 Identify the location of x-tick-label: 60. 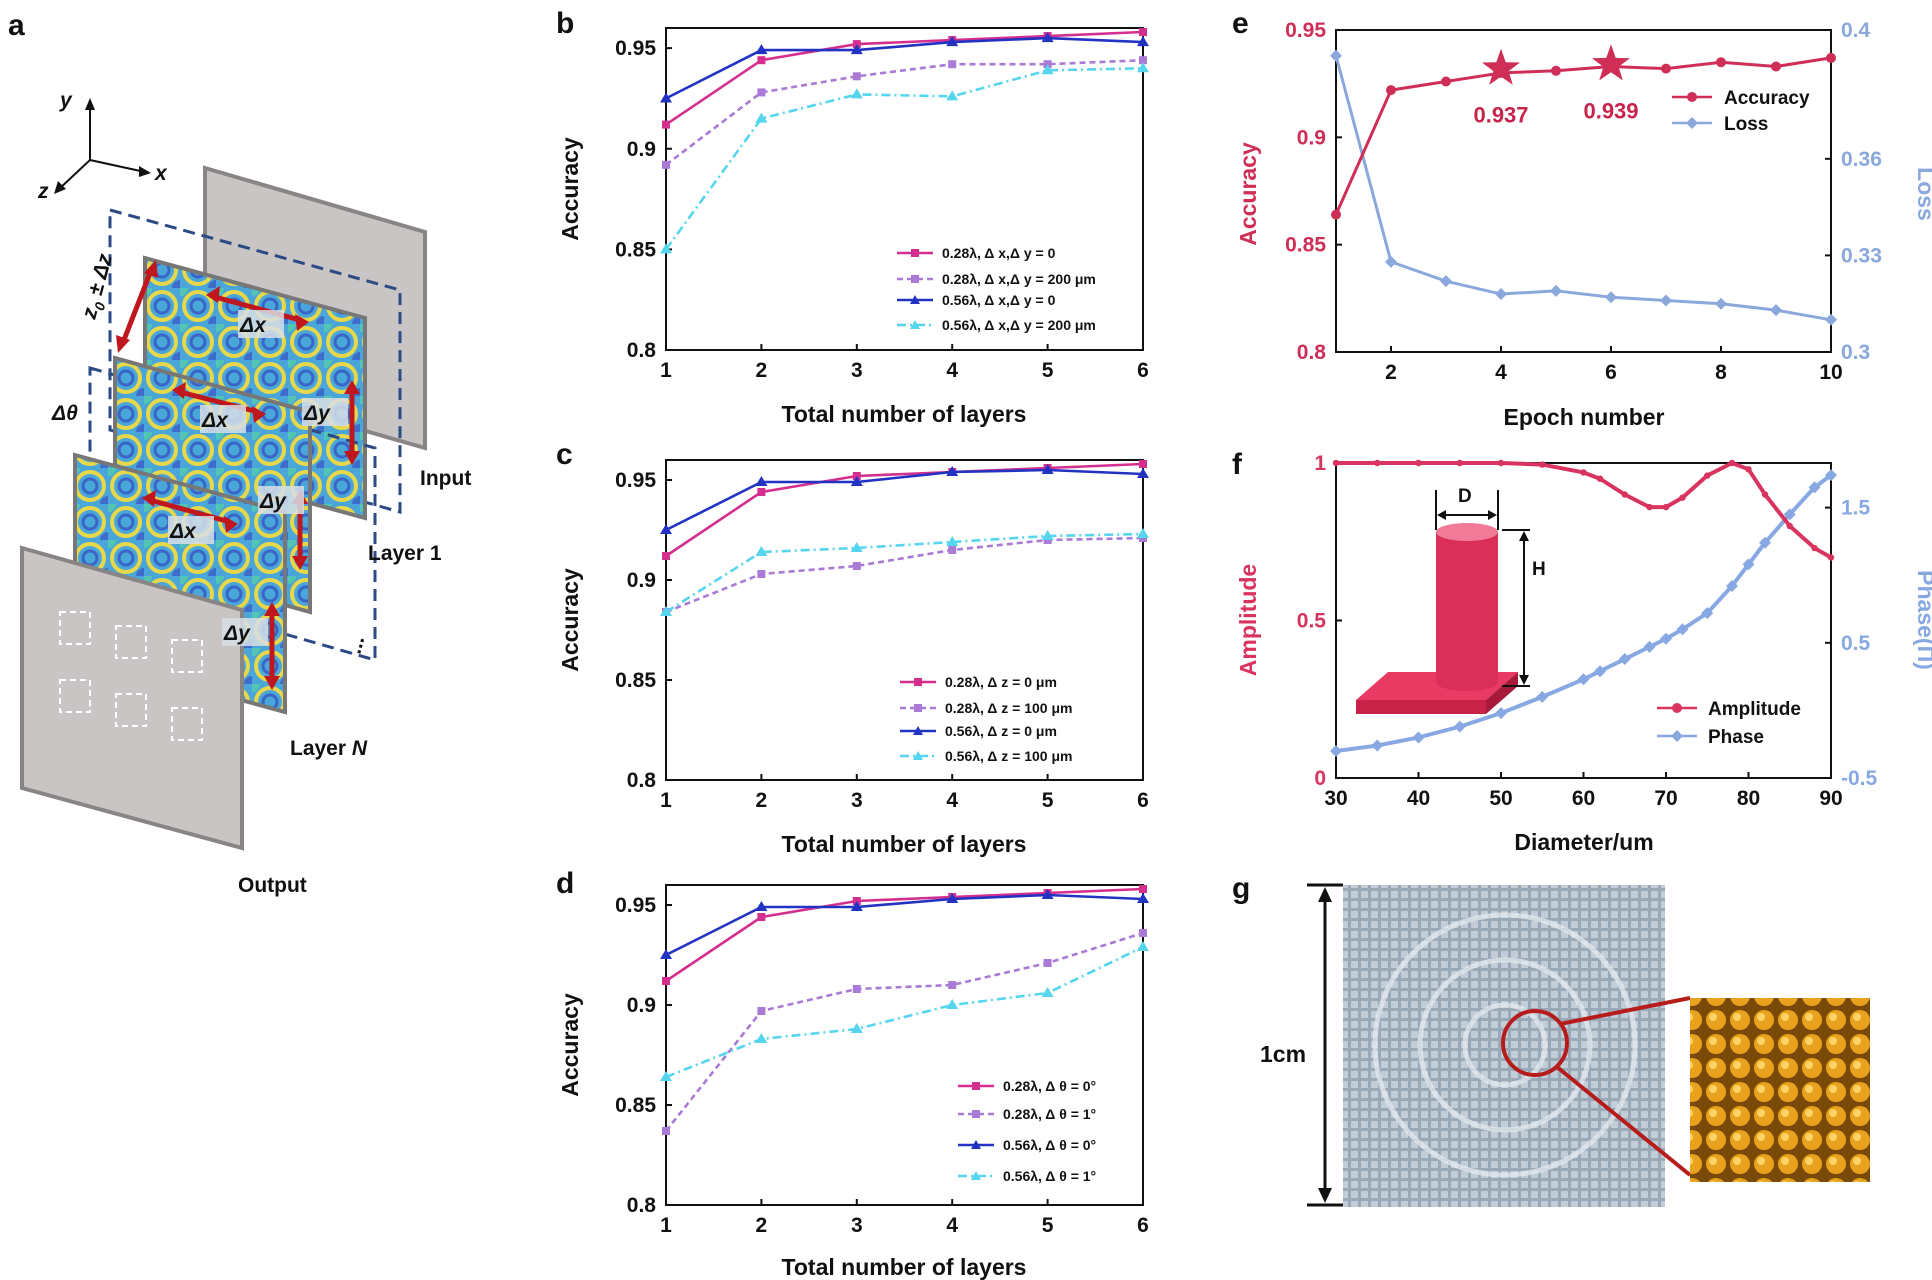
(1583, 798).